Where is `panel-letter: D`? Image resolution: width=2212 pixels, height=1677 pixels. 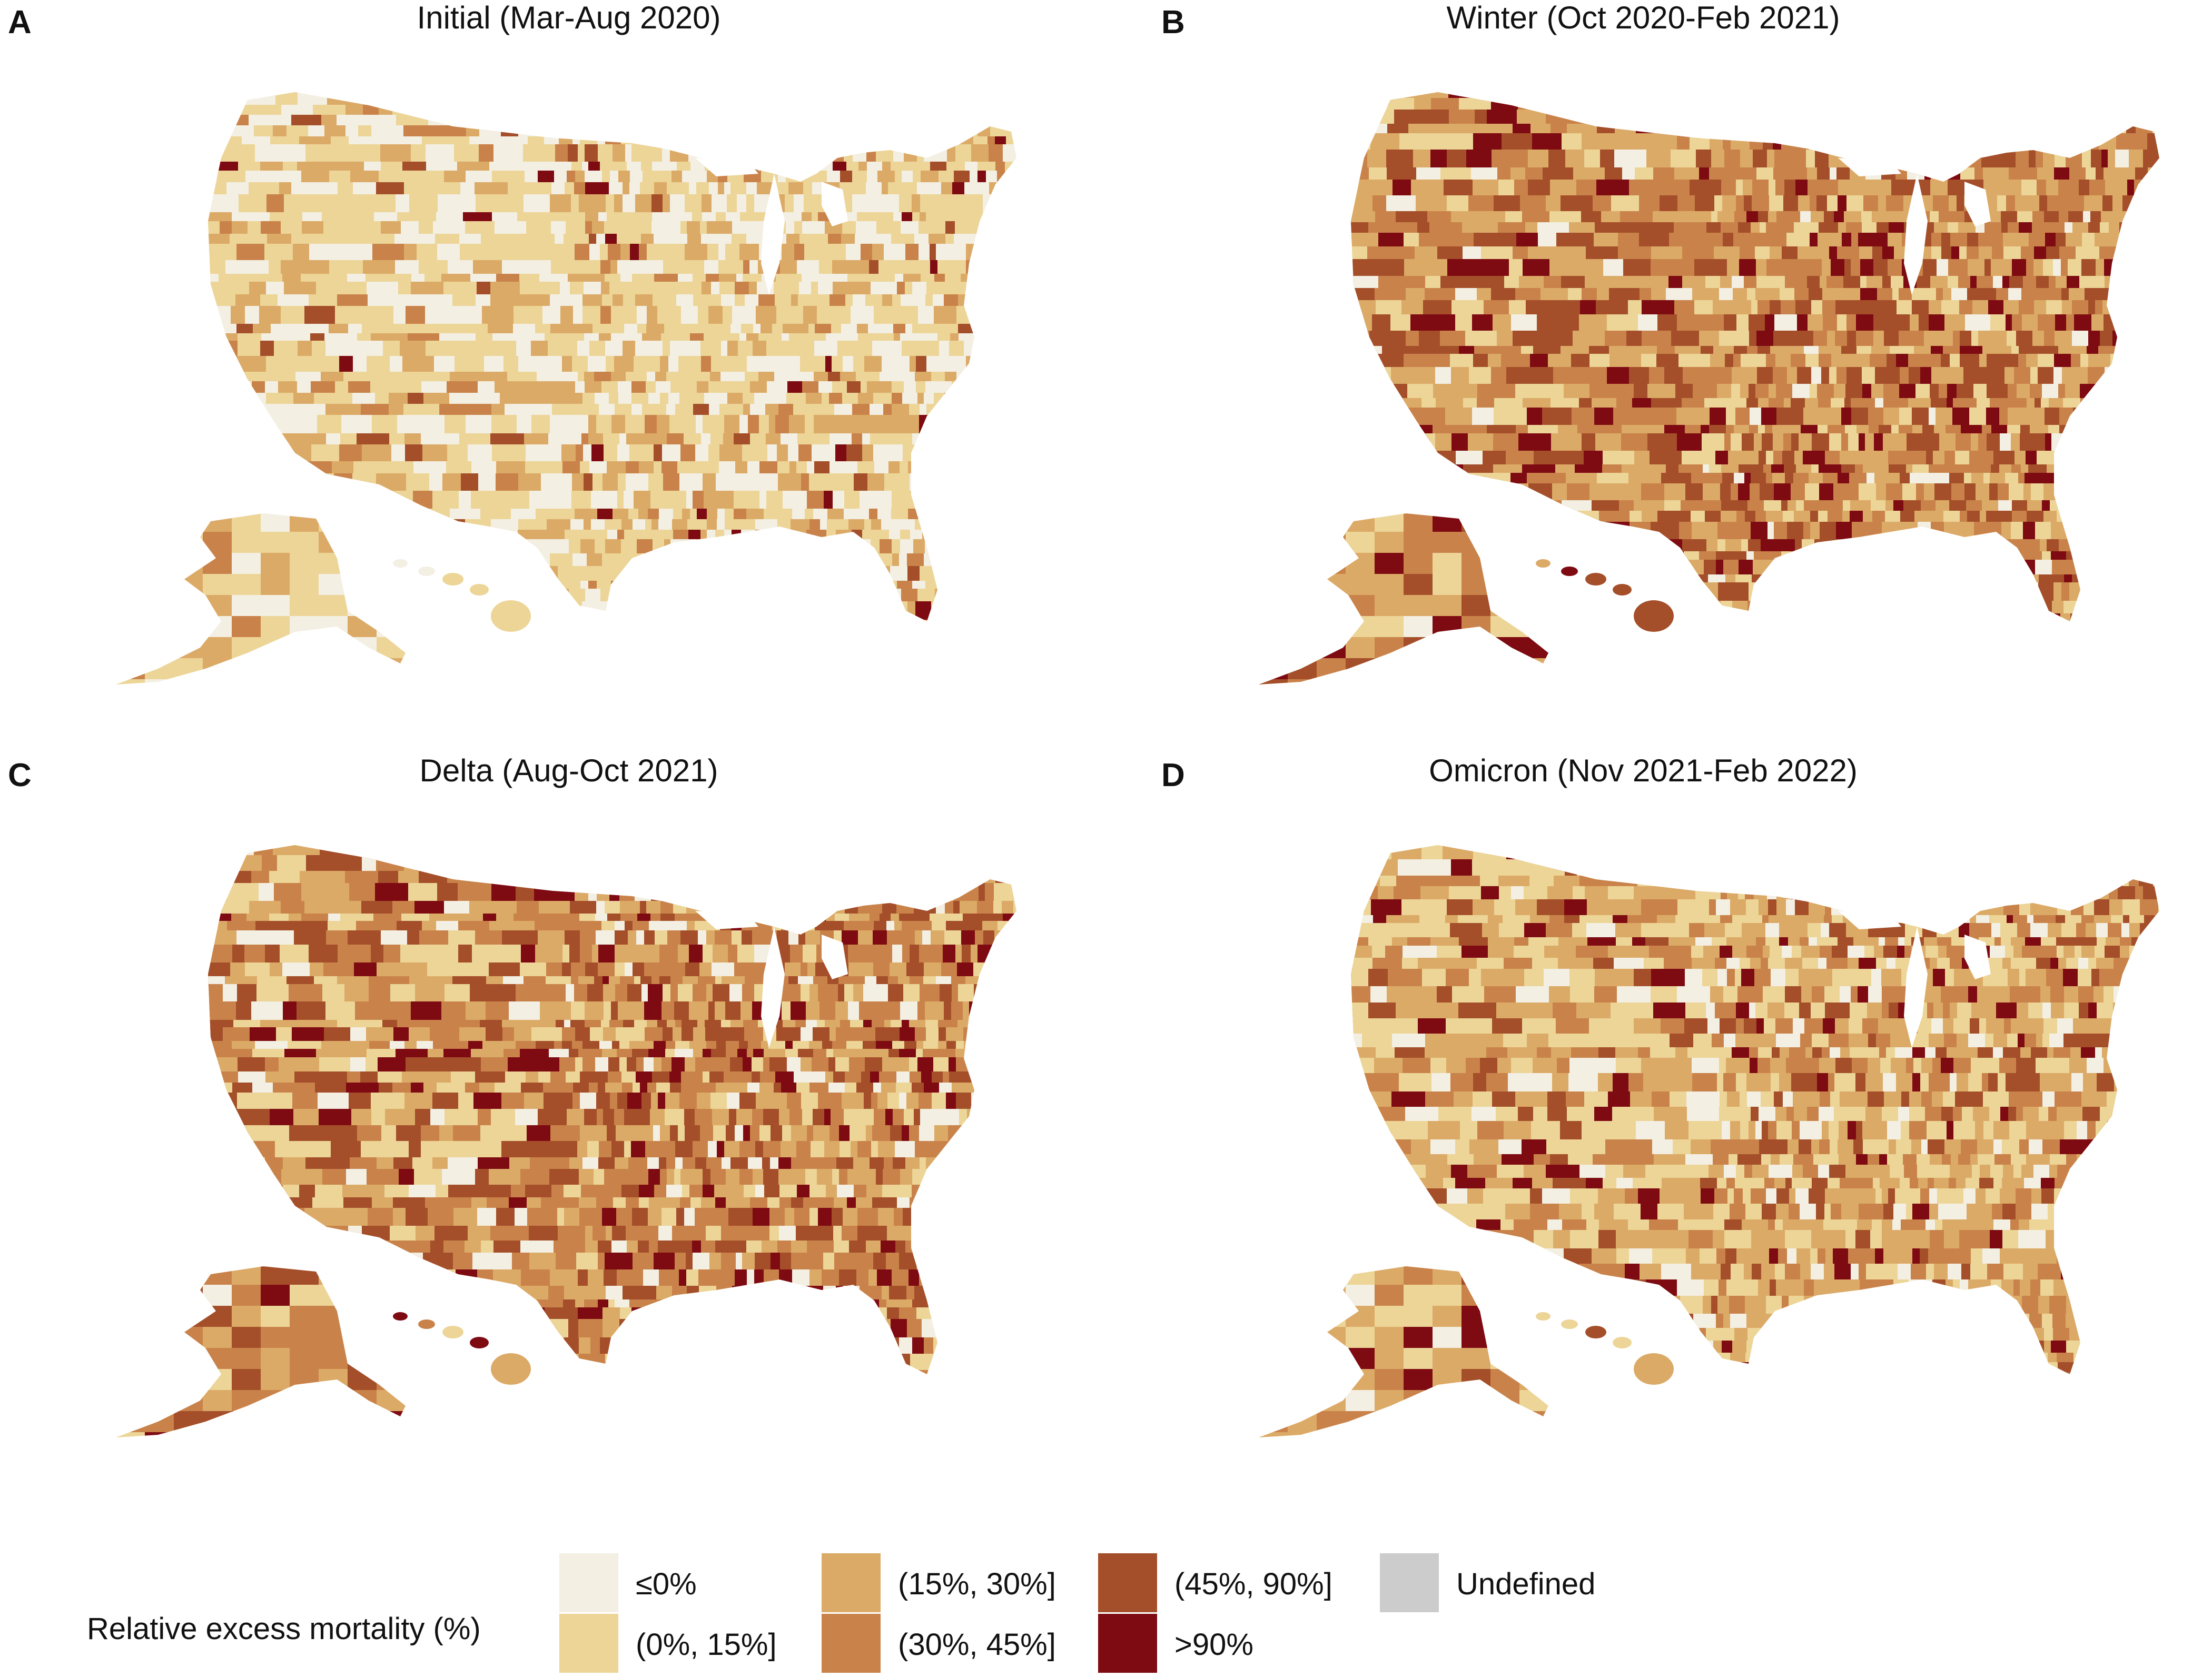
panel-letter: D is located at coordinates (1173, 775).